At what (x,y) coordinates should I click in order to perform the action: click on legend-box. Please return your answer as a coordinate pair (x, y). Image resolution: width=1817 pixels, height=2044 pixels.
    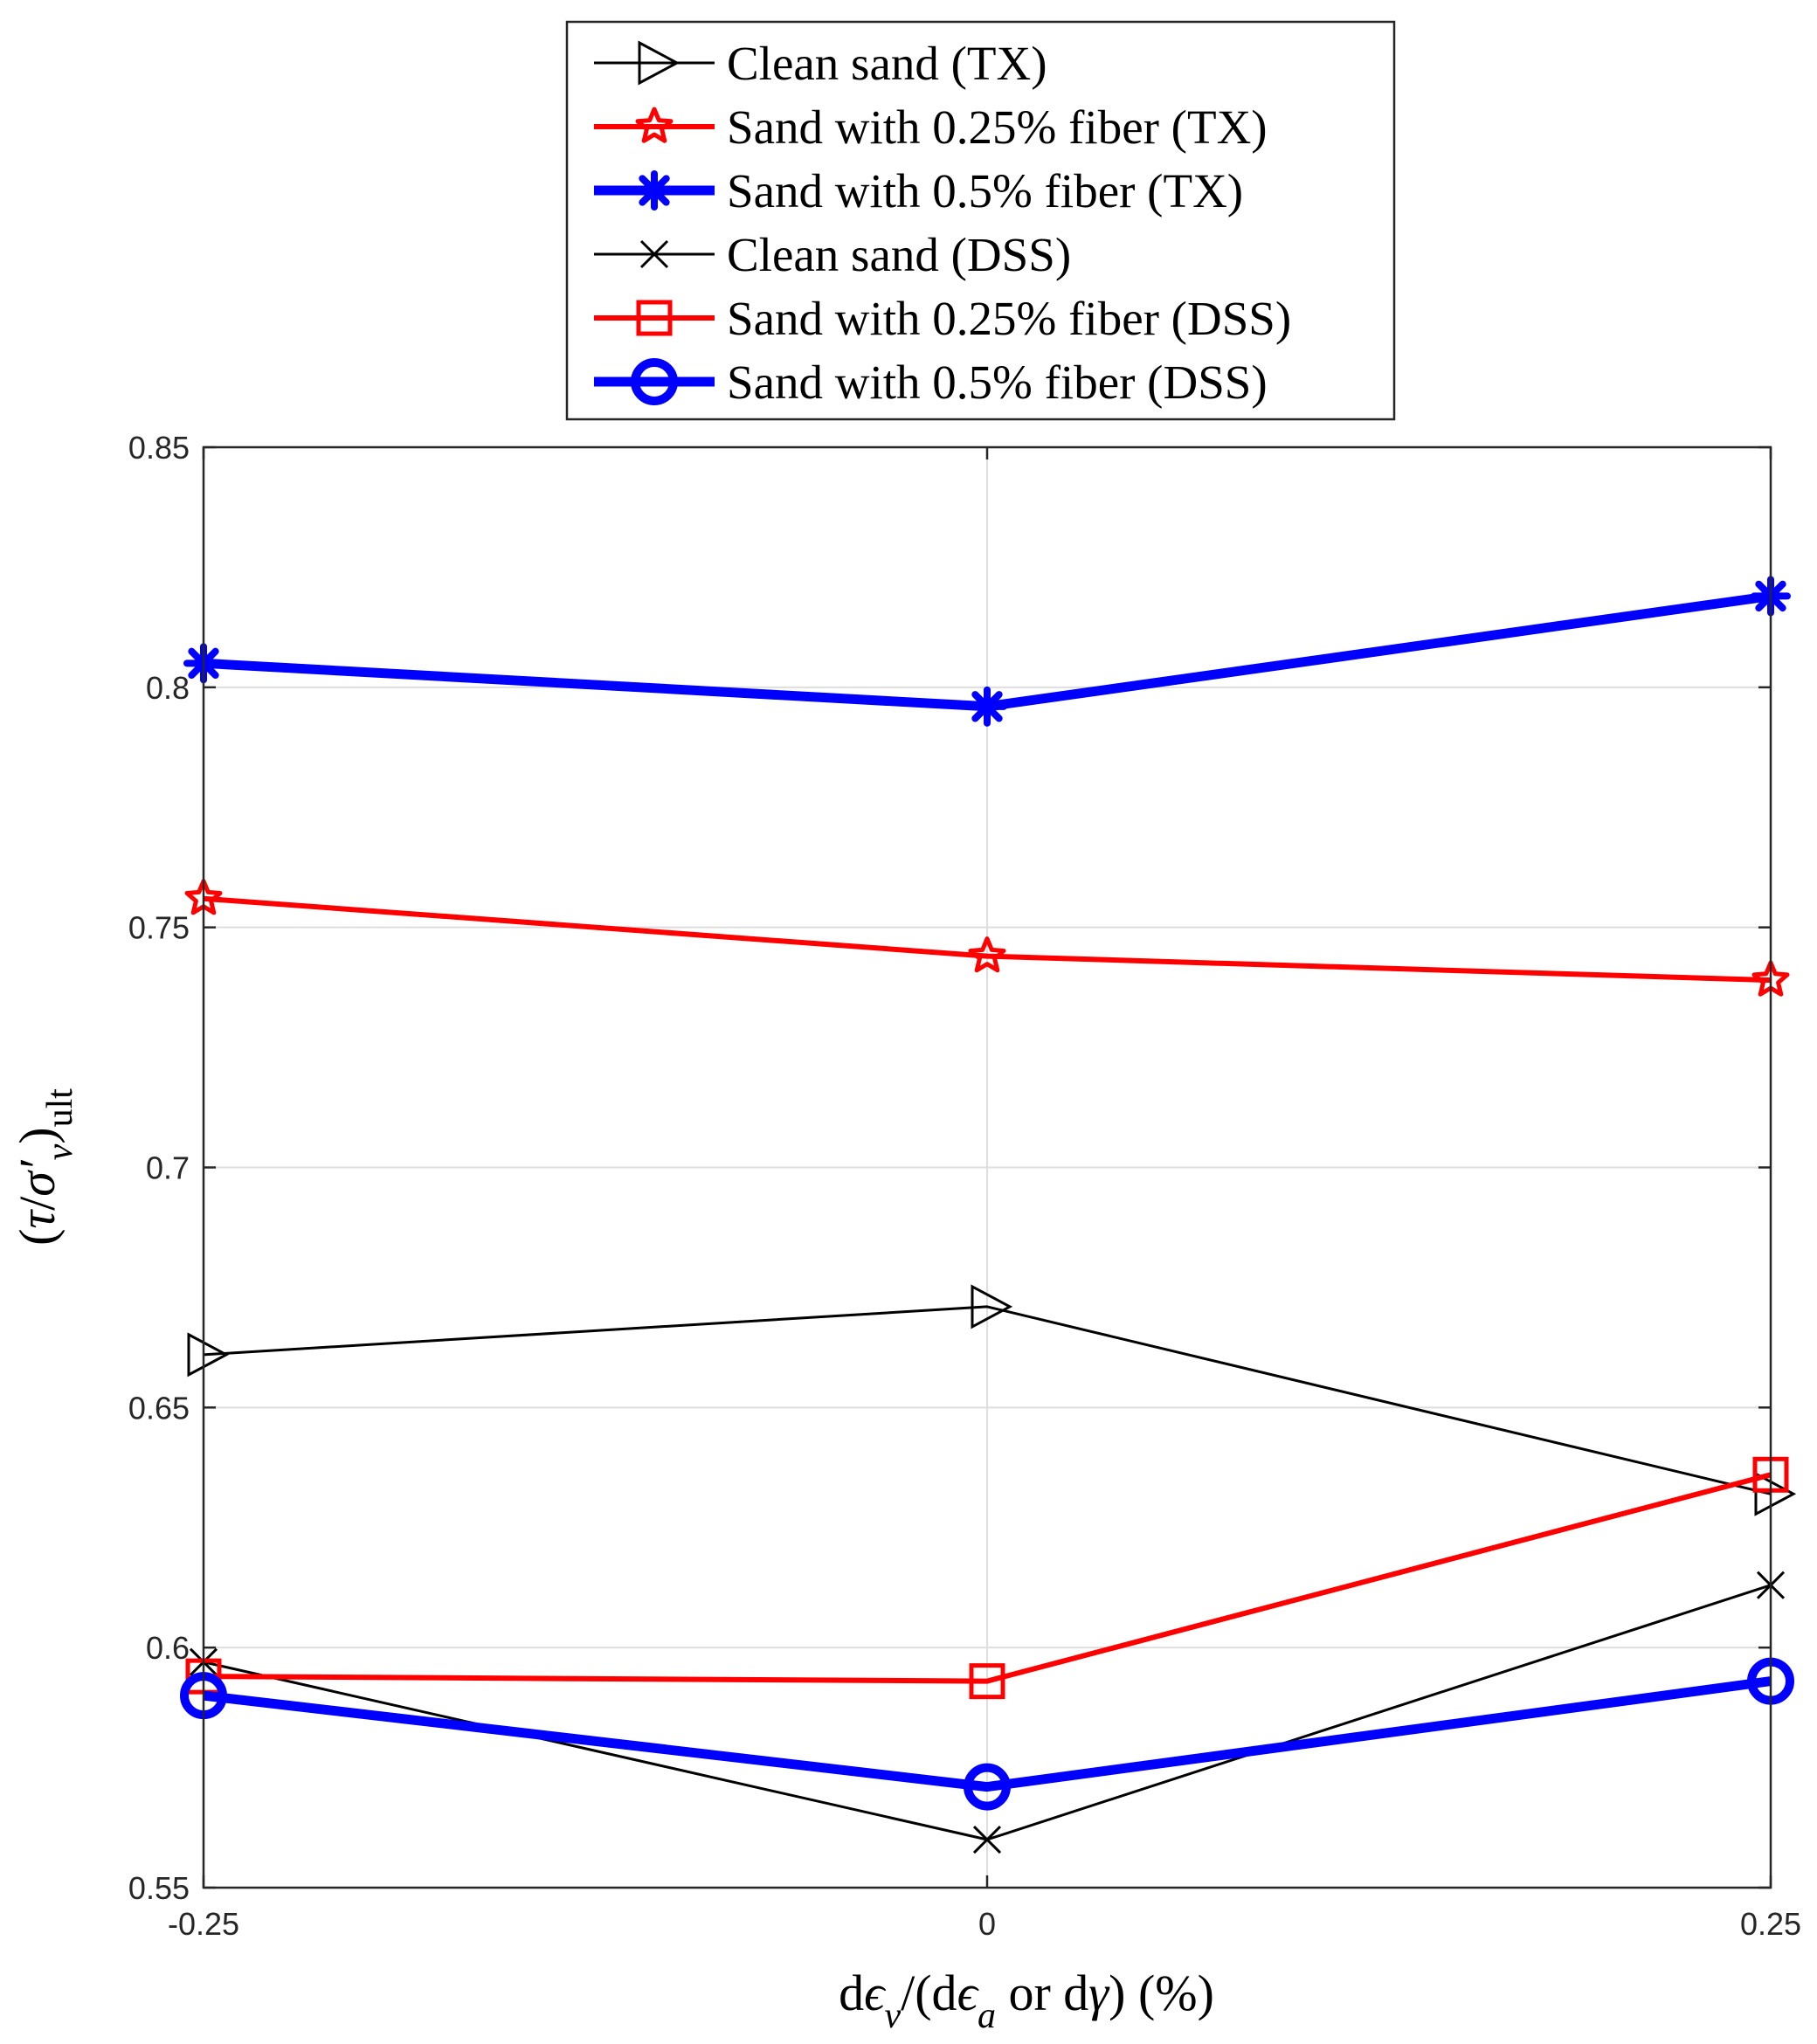
    Looking at the image, I should click on (980, 221).